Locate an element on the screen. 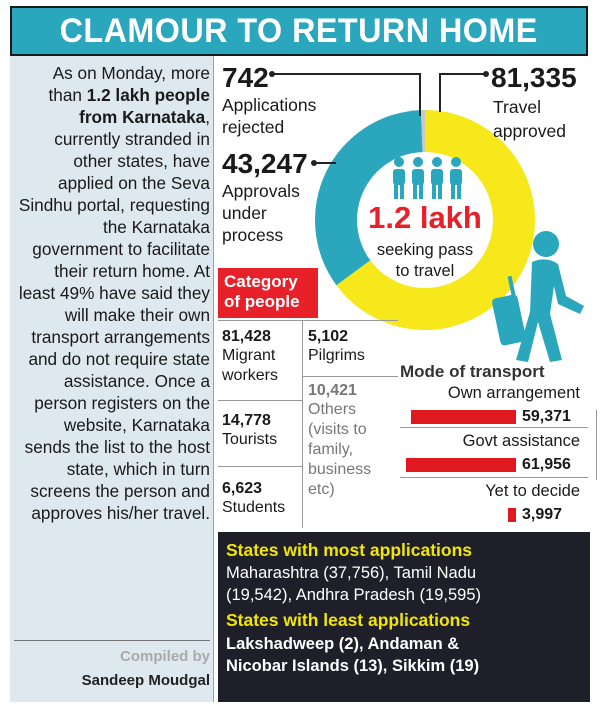 The image size is (600, 704). approved-label-1: Travel is located at coordinates (517, 107).